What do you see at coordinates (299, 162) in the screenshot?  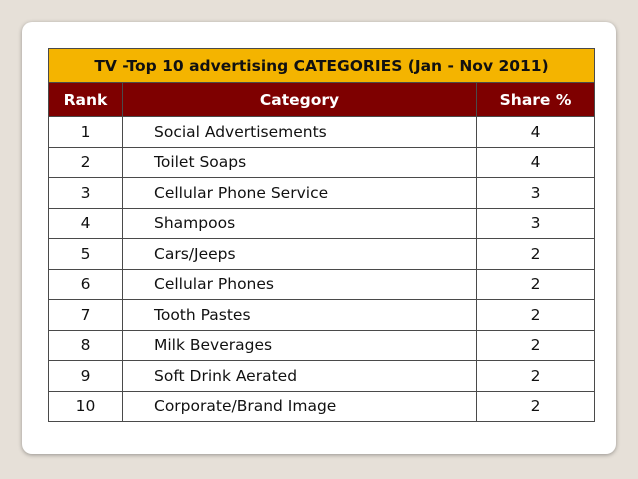 I see `category-cell: Toilet Soaps` at bounding box center [299, 162].